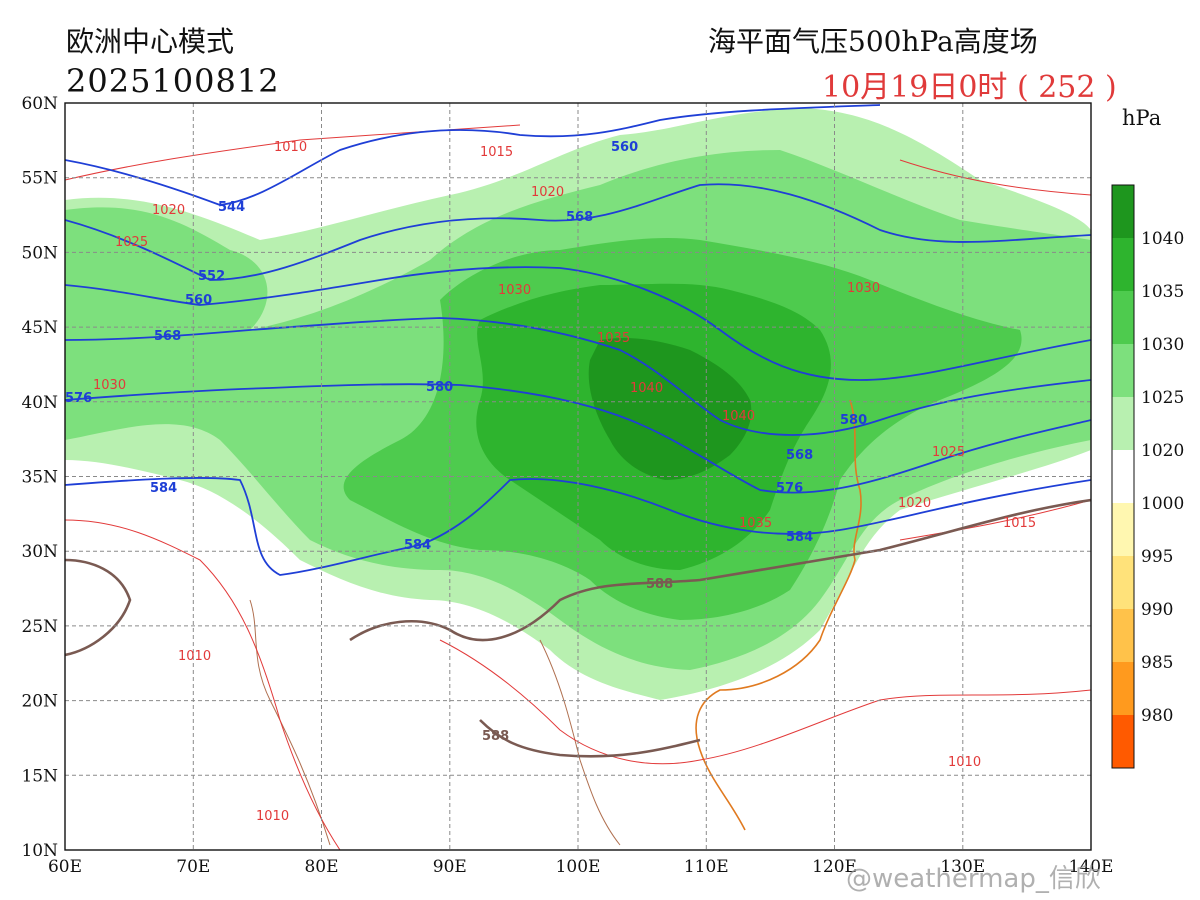 The height and width of the screenshot is (900, 1200). I want to click on lon-tick-label: 100E, so click(578, 867).